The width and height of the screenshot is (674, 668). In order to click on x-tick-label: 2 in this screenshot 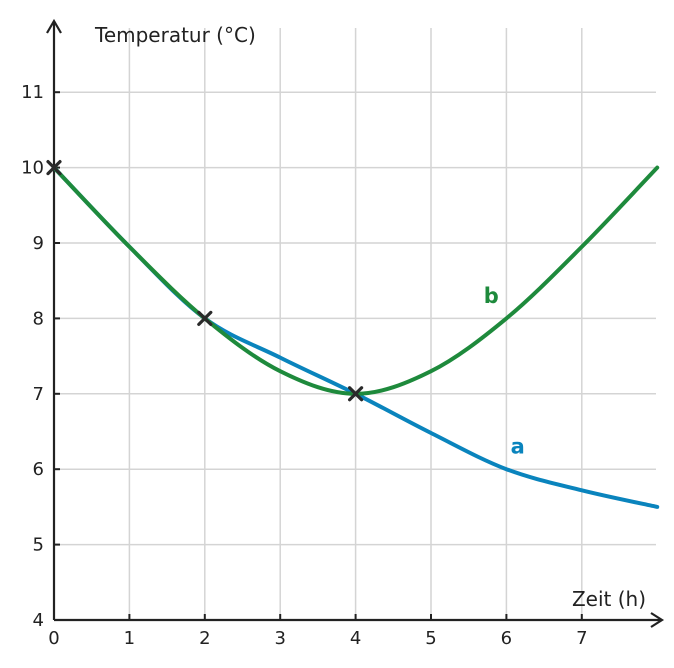, I will do `click(204, 638)`.